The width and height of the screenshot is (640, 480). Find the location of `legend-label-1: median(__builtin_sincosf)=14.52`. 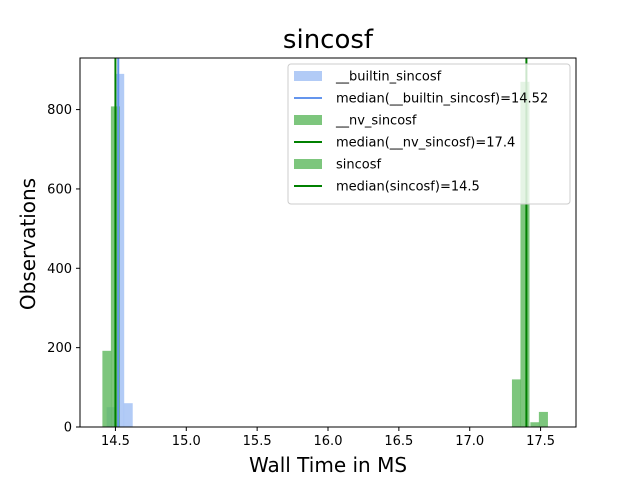

legend-label-1: median(__builtin_sincosf)=14.52 is located at coordinates (442, 99).